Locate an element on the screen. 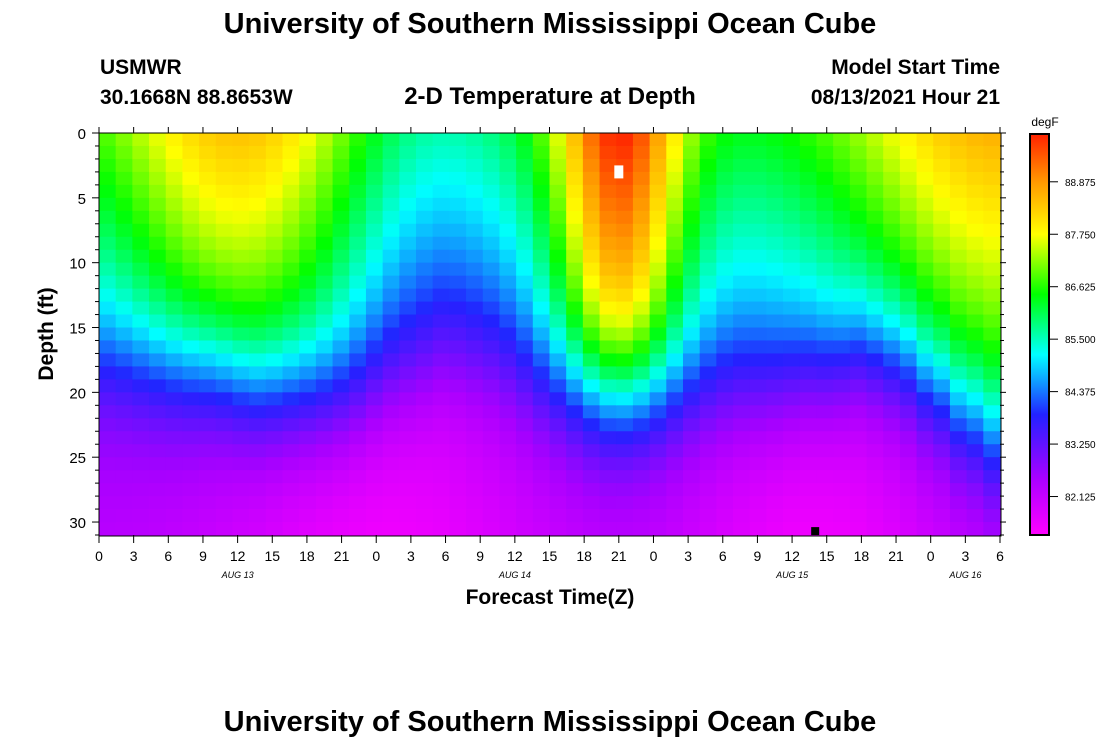 Image resolution: width=1100 pixels, height=750 pixels. x-tick-label: 0 is located at coordinates (99, 556).